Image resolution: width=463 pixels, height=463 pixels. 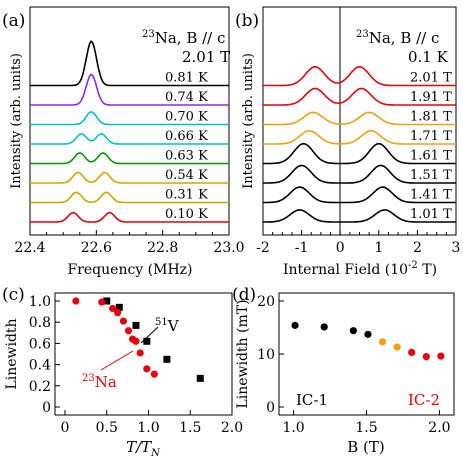 I want to click on panel-b-curve-181T, so click(x=359, y=118).